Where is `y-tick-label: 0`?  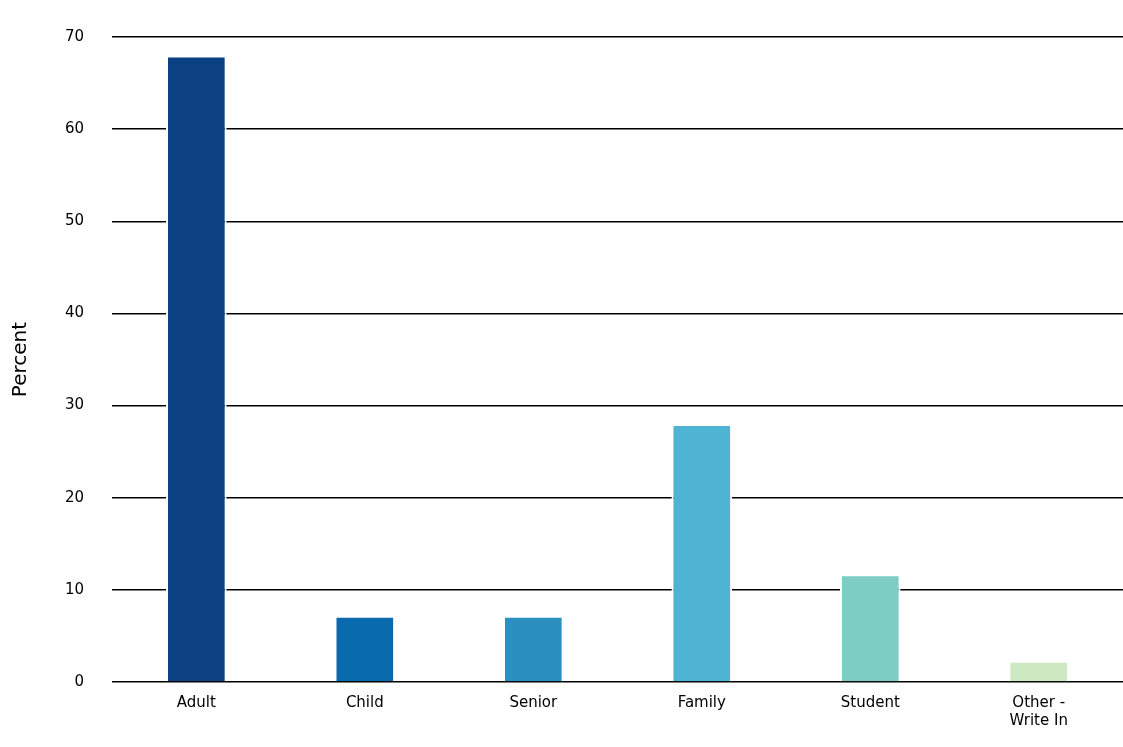
y-tick-label: 0 is located at coordinates (79, 680).